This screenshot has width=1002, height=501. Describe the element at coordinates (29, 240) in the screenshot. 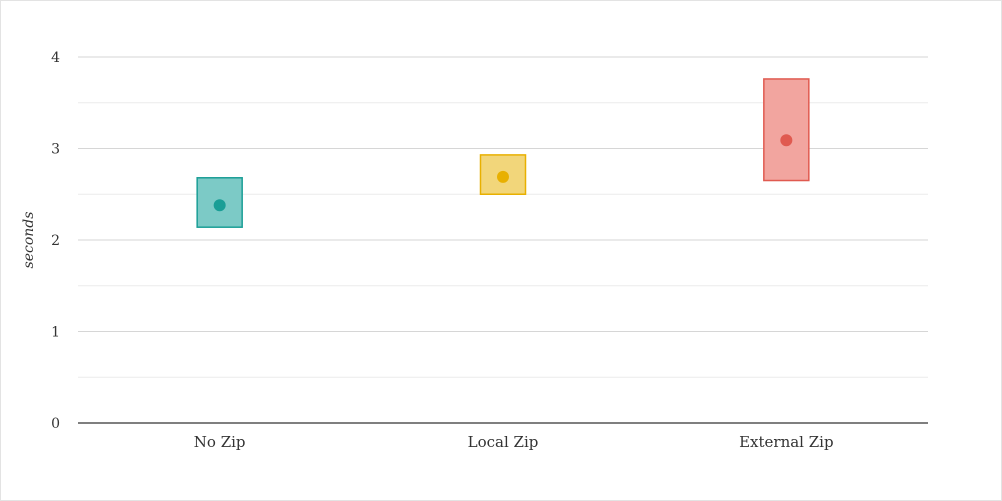

I see `y-axis-title: seconds` at that location.